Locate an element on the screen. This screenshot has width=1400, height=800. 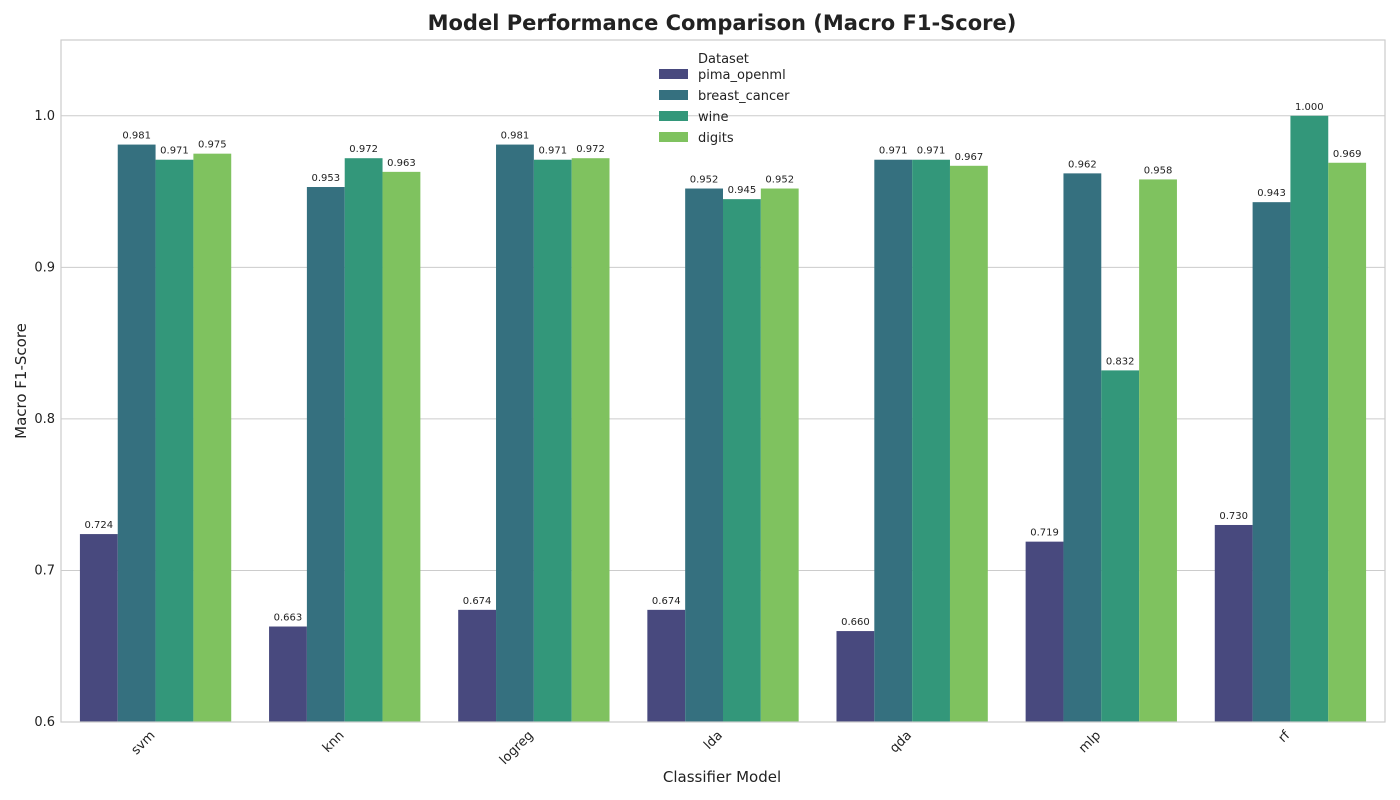
legend-swatch-wine is located at coordinates (673, 116).